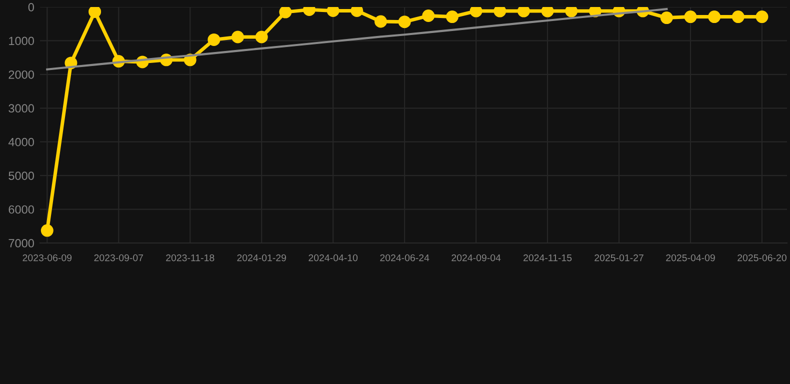 The width and height of the screenshot is (790, 384). Describe the element at coordinates (21, 243) in the screenshot. I see `y-tick-label: 7000` at that location.